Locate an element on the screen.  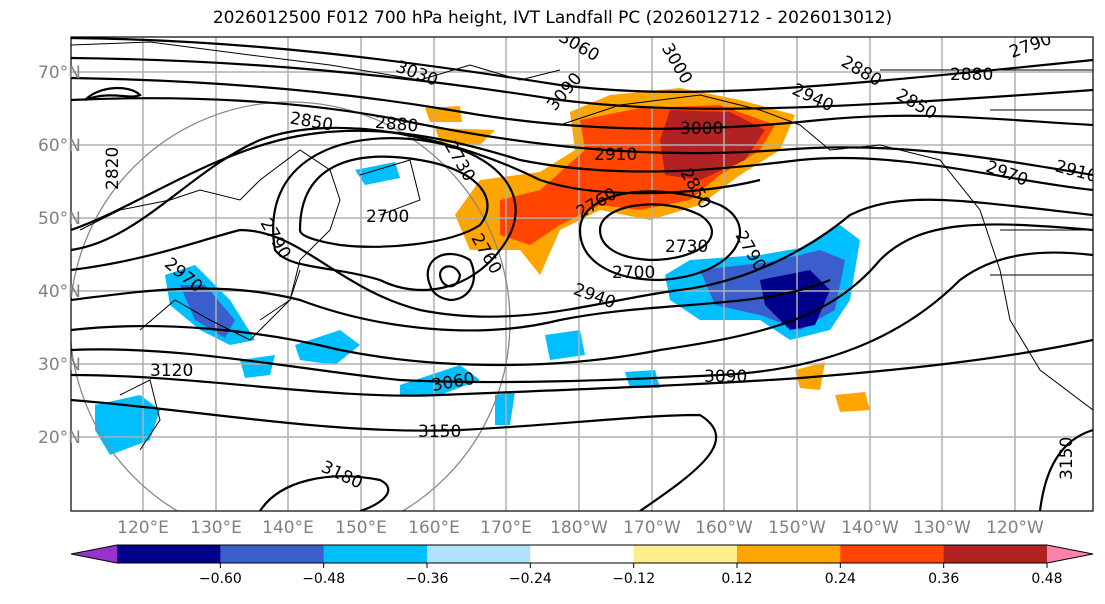
lat-label: 20°N is located at coordinates (59, 438).